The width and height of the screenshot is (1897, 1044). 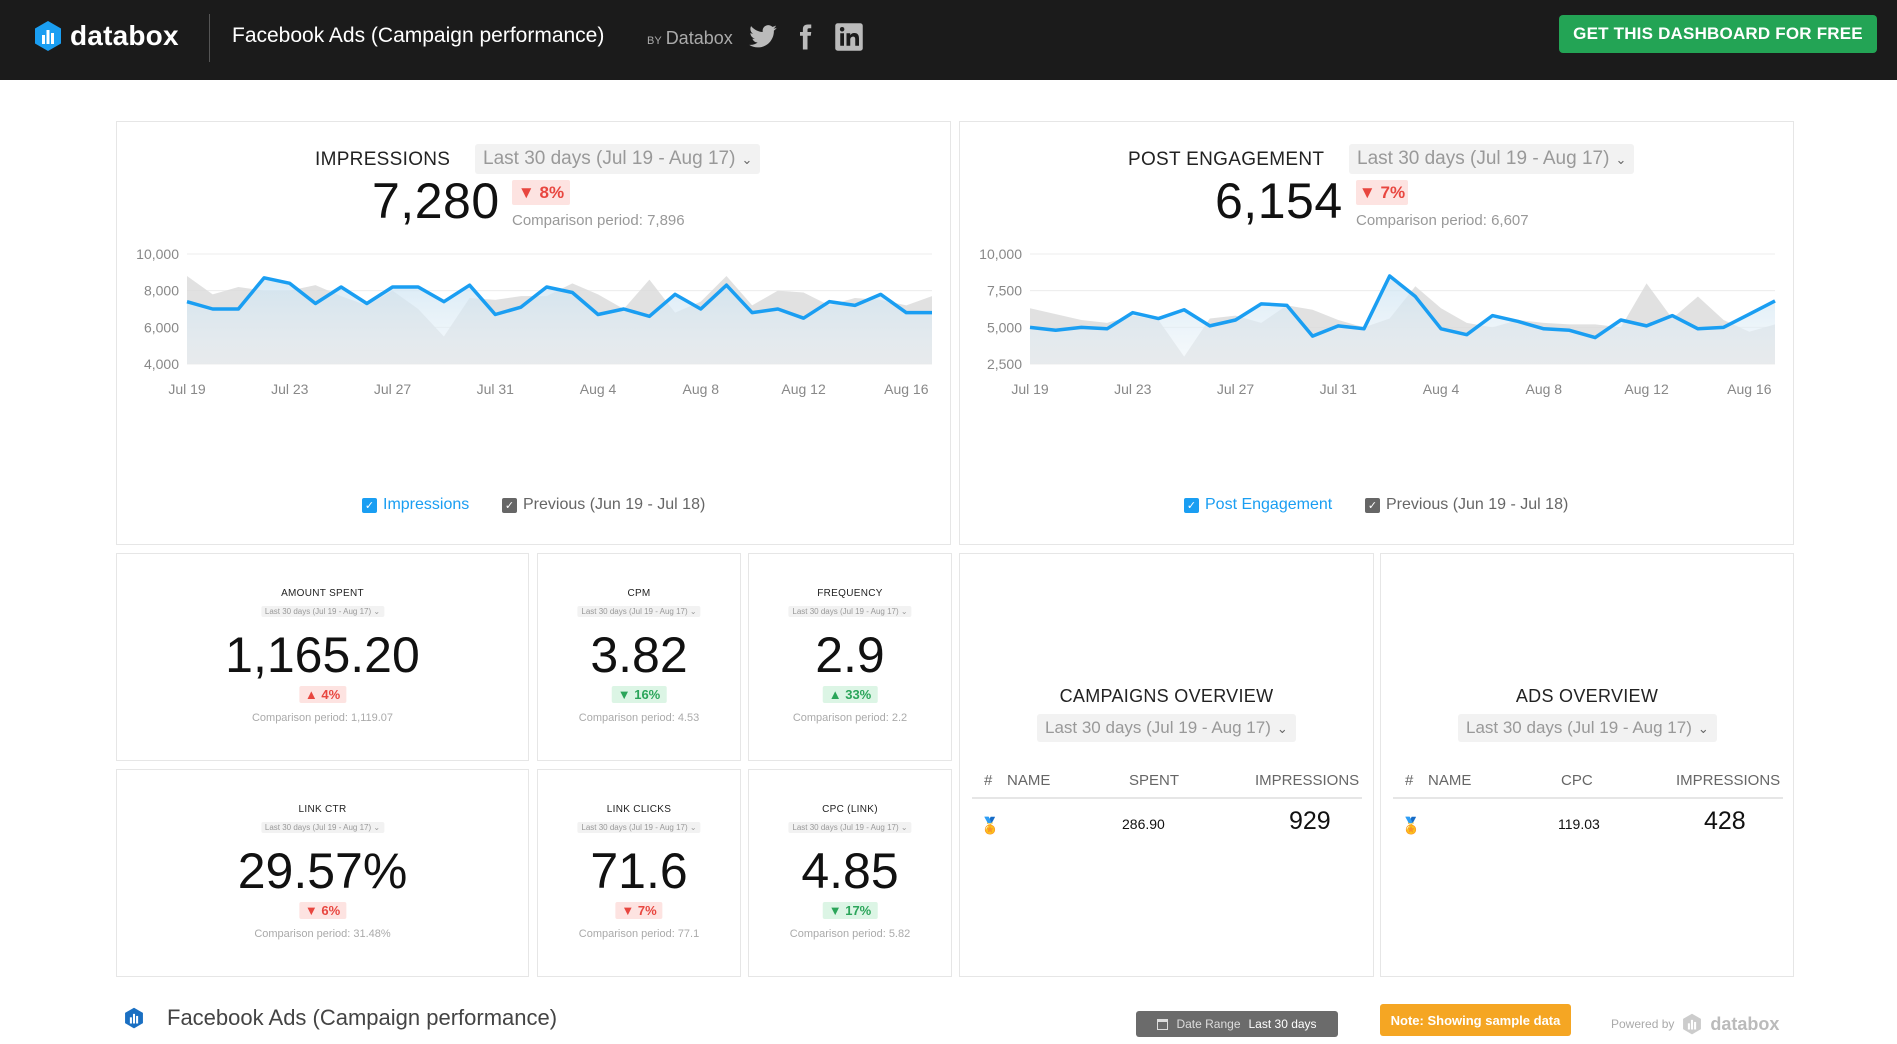 What do you see at coordinates (988, 780) in the screenshot?
I see `col-rank: #` at bounding box center [988, 780].